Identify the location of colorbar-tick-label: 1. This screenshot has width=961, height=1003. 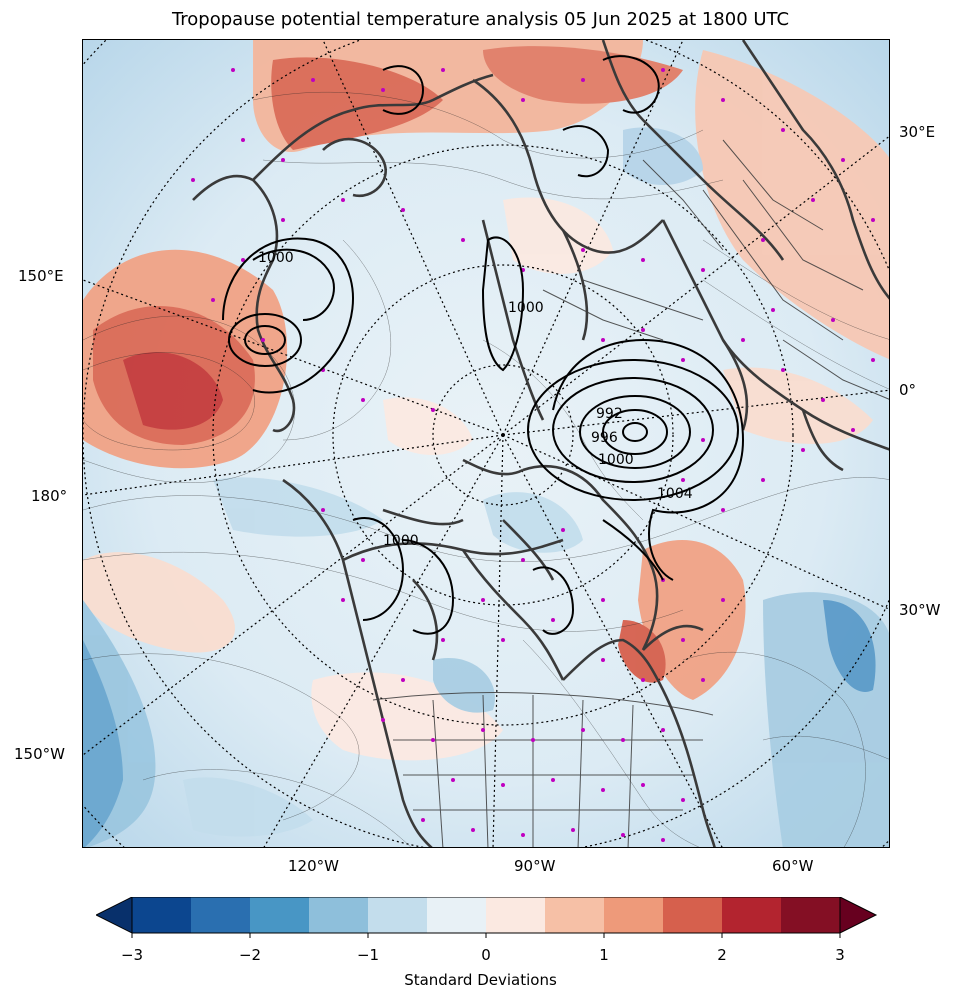
(604, 955).